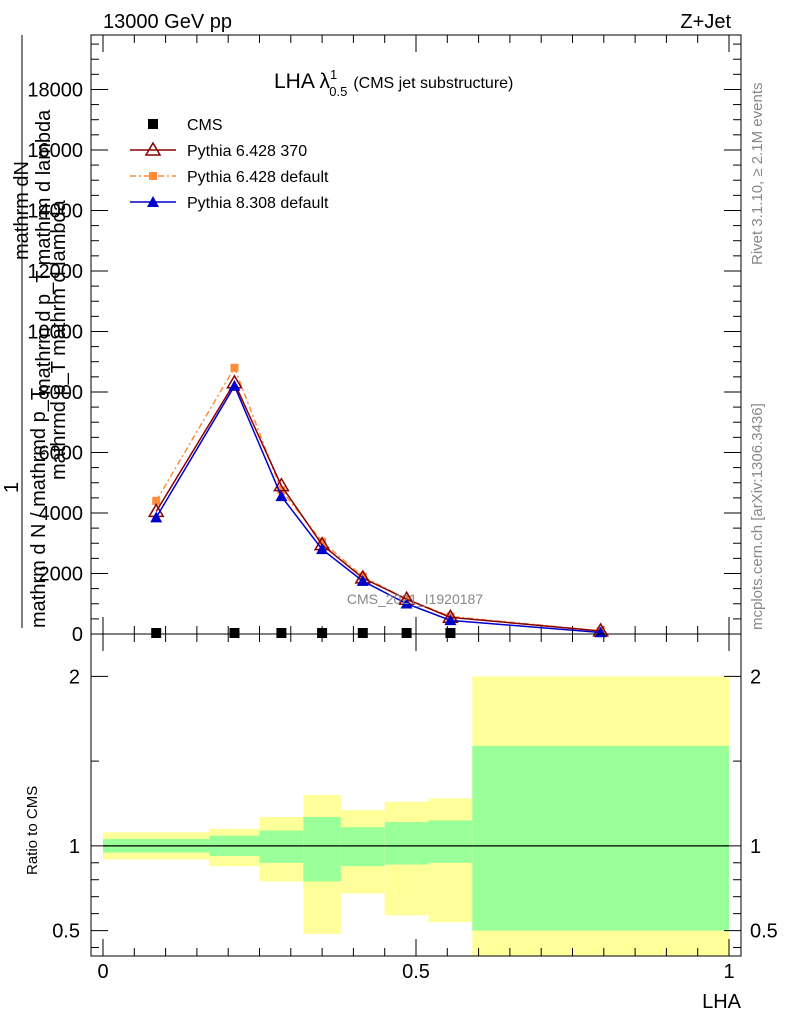  Describe the element at coordinates (728, 972) in the screenshot. I see `x-tick-label: 1` at that location.